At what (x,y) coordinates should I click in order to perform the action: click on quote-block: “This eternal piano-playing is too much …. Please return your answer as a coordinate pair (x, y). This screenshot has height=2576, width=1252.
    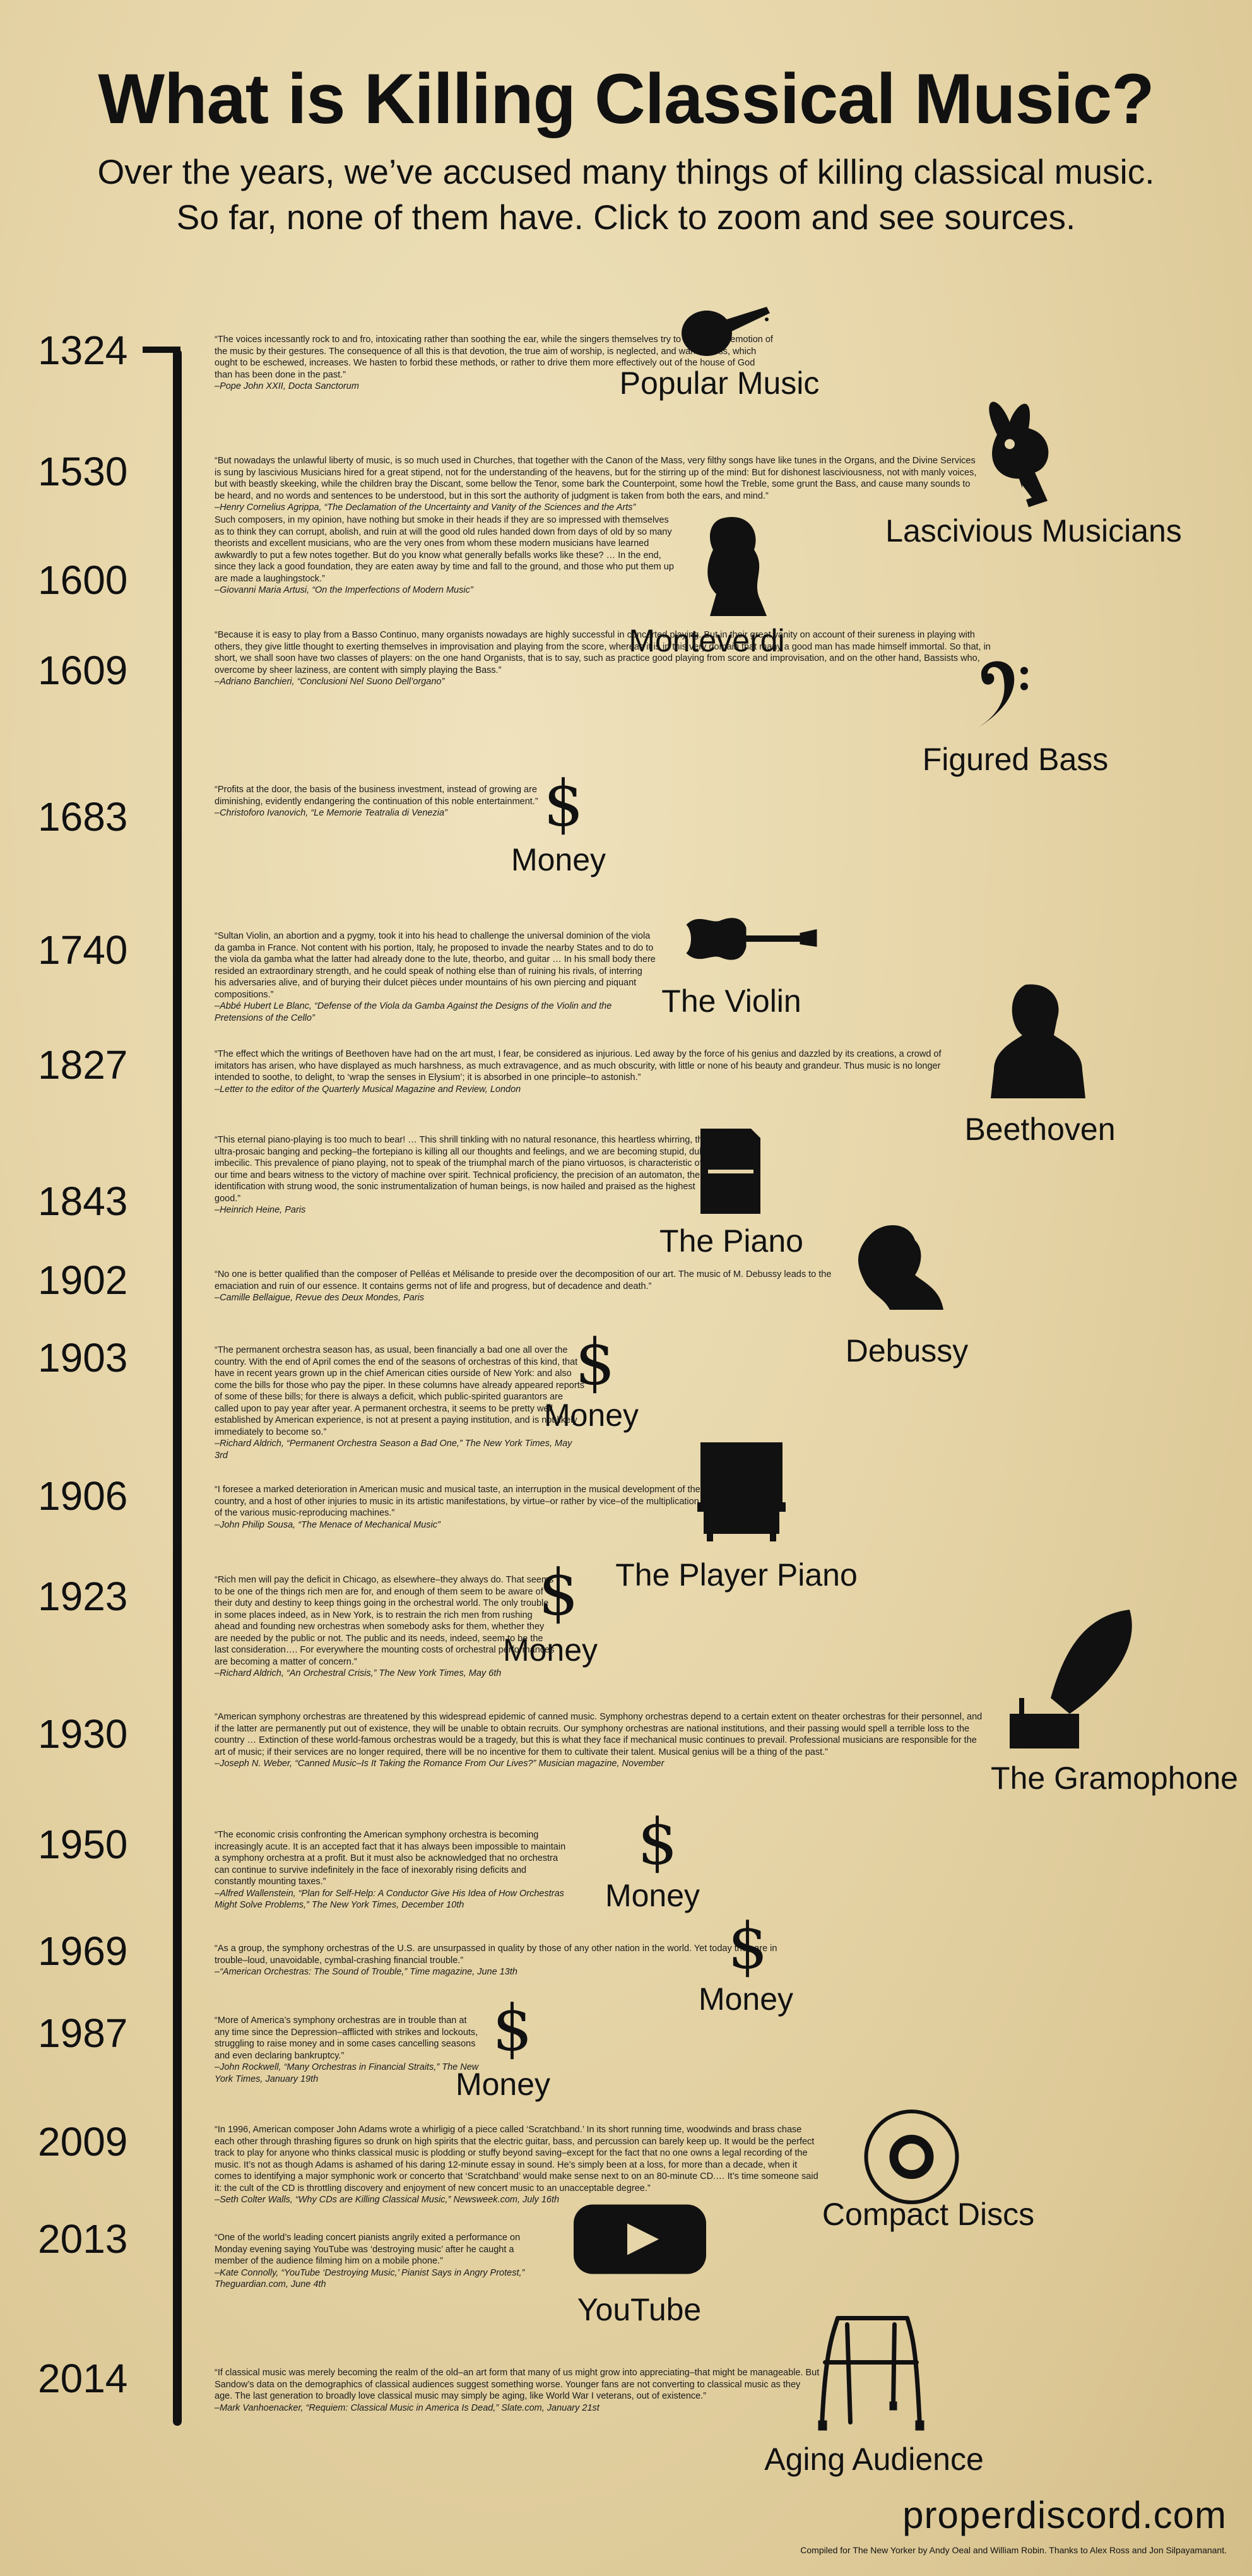
    Looking at the image, I should click on (464, 1175).